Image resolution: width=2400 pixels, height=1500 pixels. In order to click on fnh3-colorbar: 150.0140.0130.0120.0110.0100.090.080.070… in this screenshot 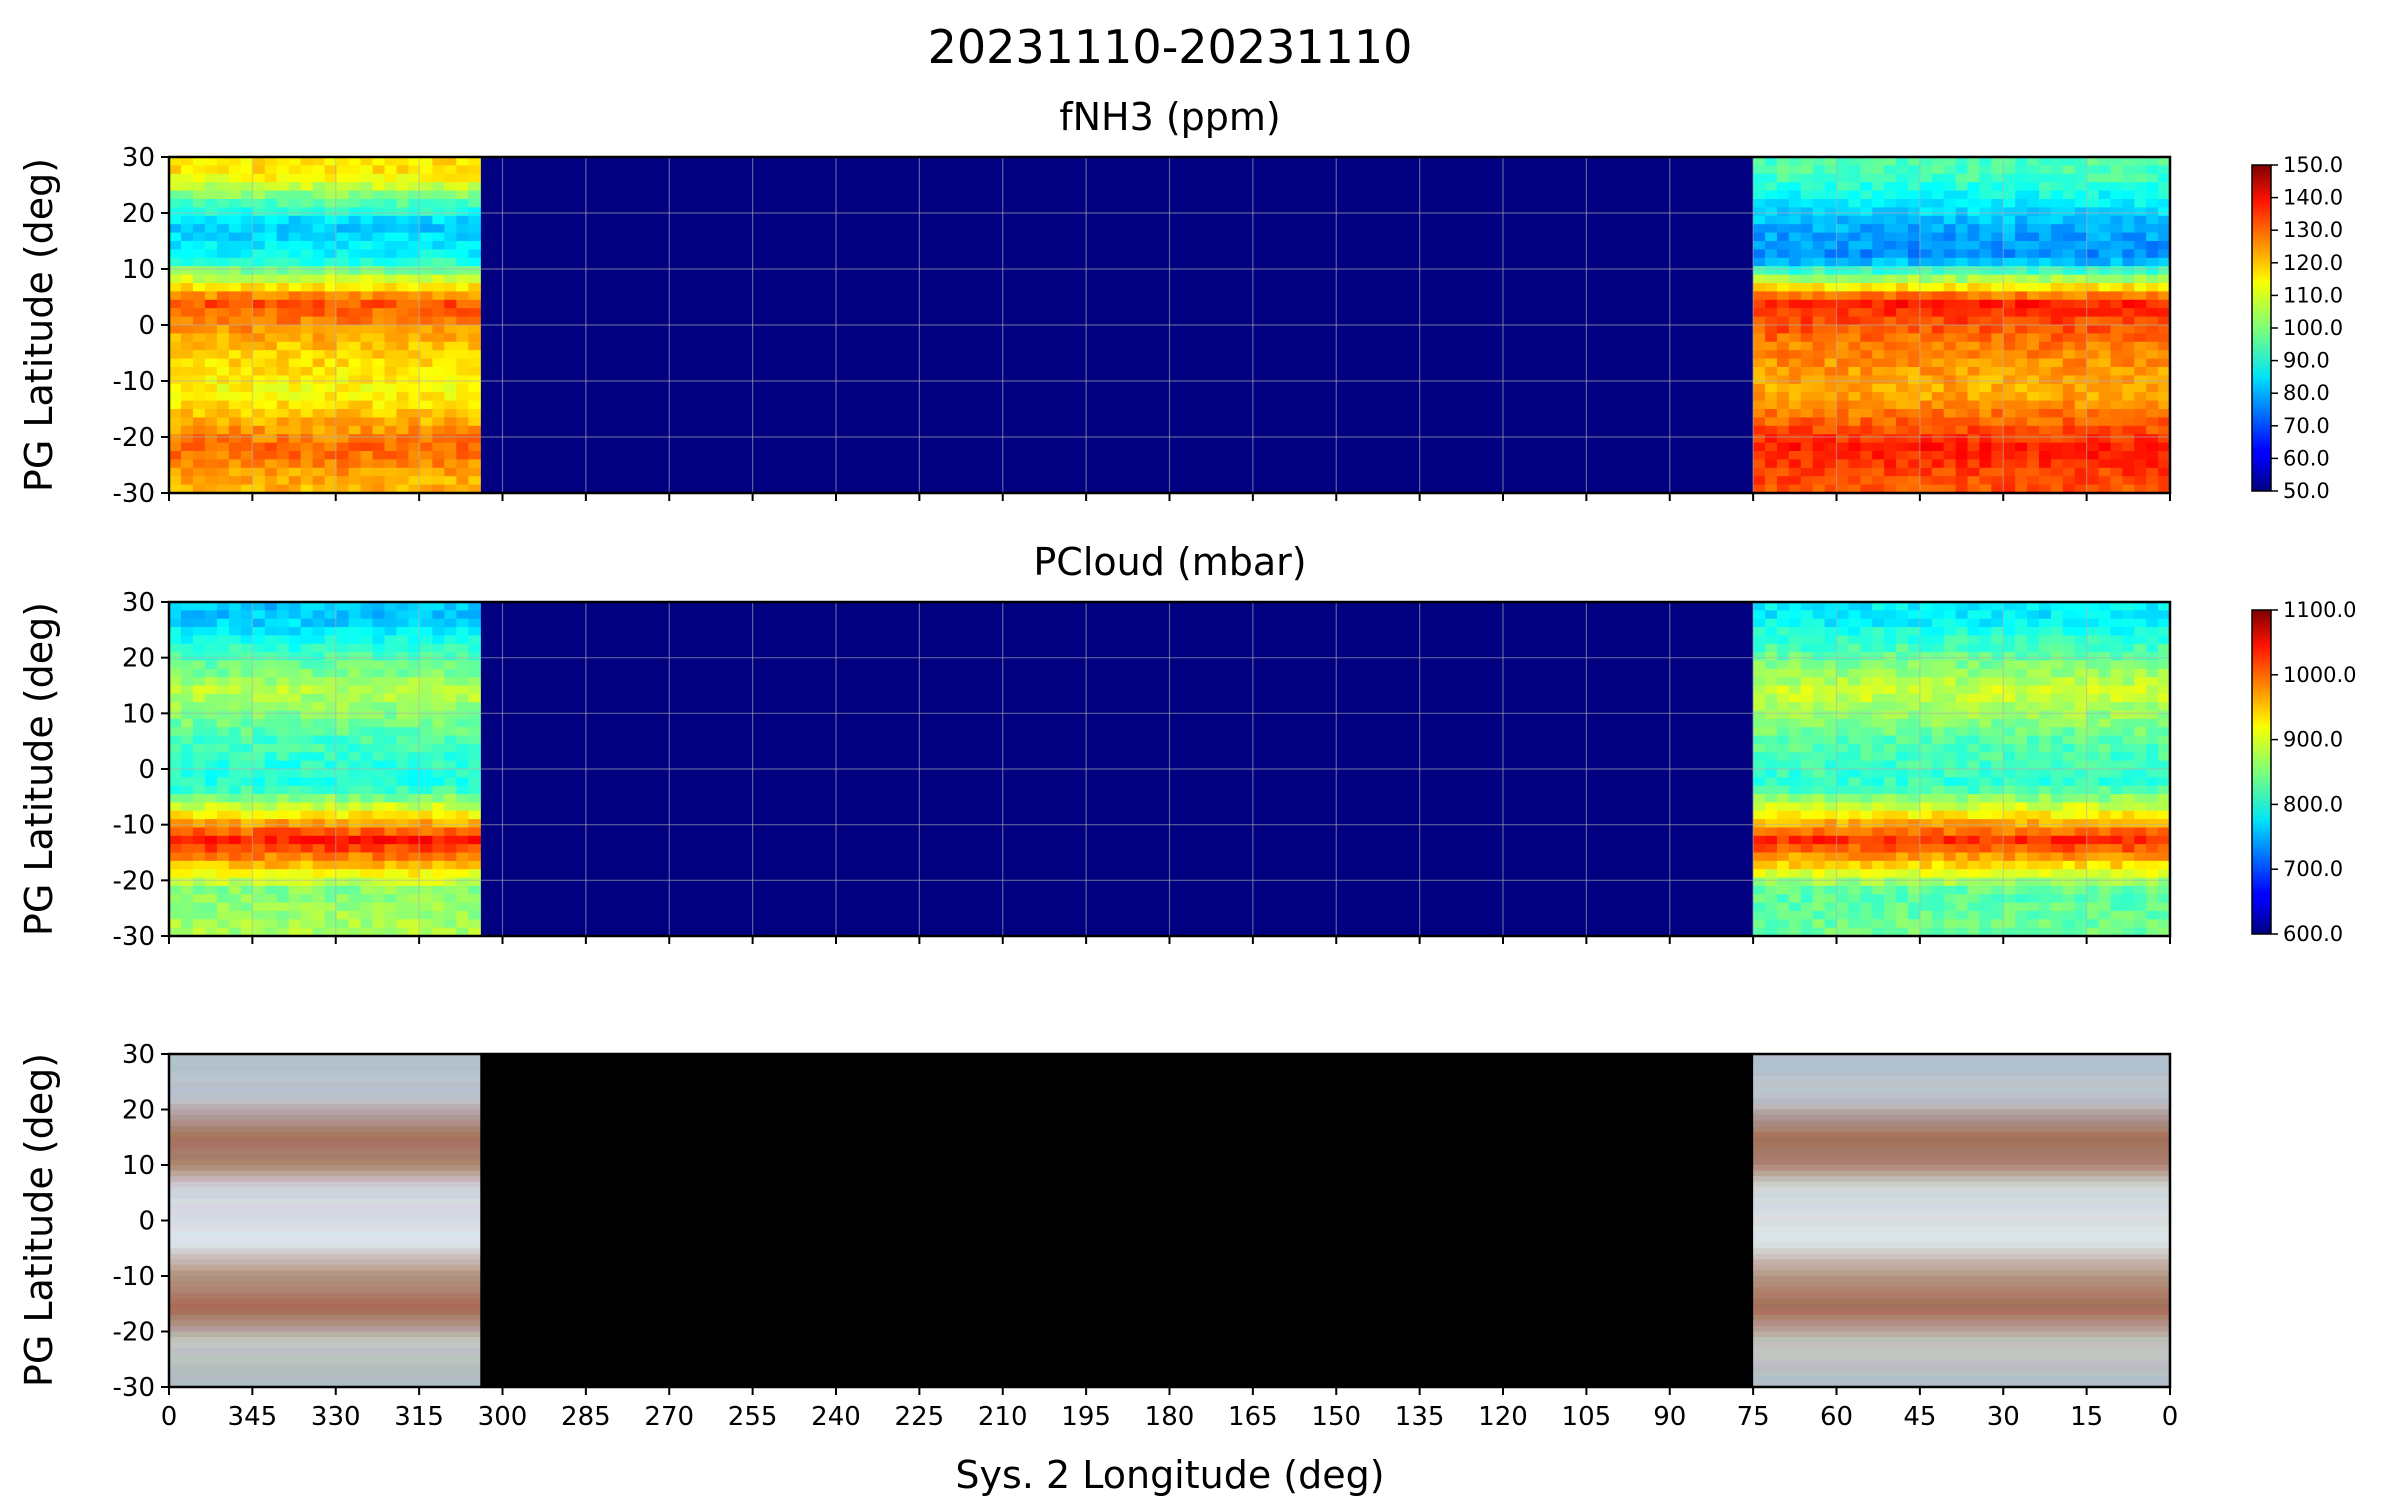, I will do `click(2297, 328)`.